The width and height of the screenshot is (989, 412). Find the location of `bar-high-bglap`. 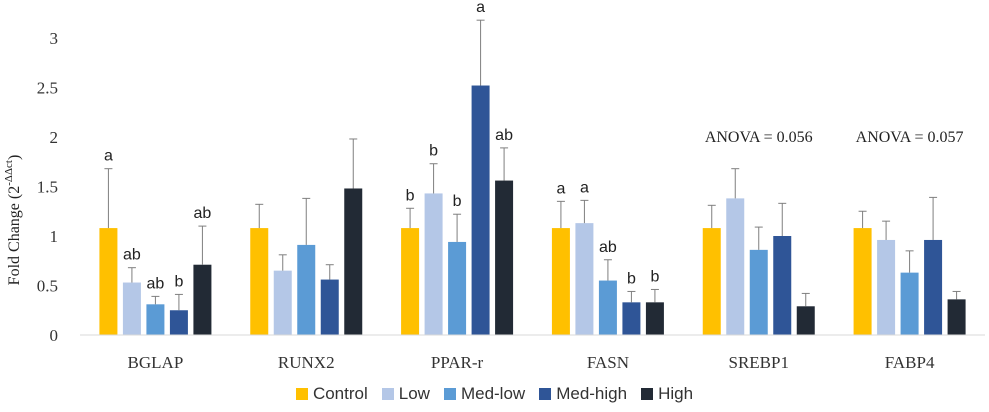

bar-high-bglap is located at coordinates (202, 299).